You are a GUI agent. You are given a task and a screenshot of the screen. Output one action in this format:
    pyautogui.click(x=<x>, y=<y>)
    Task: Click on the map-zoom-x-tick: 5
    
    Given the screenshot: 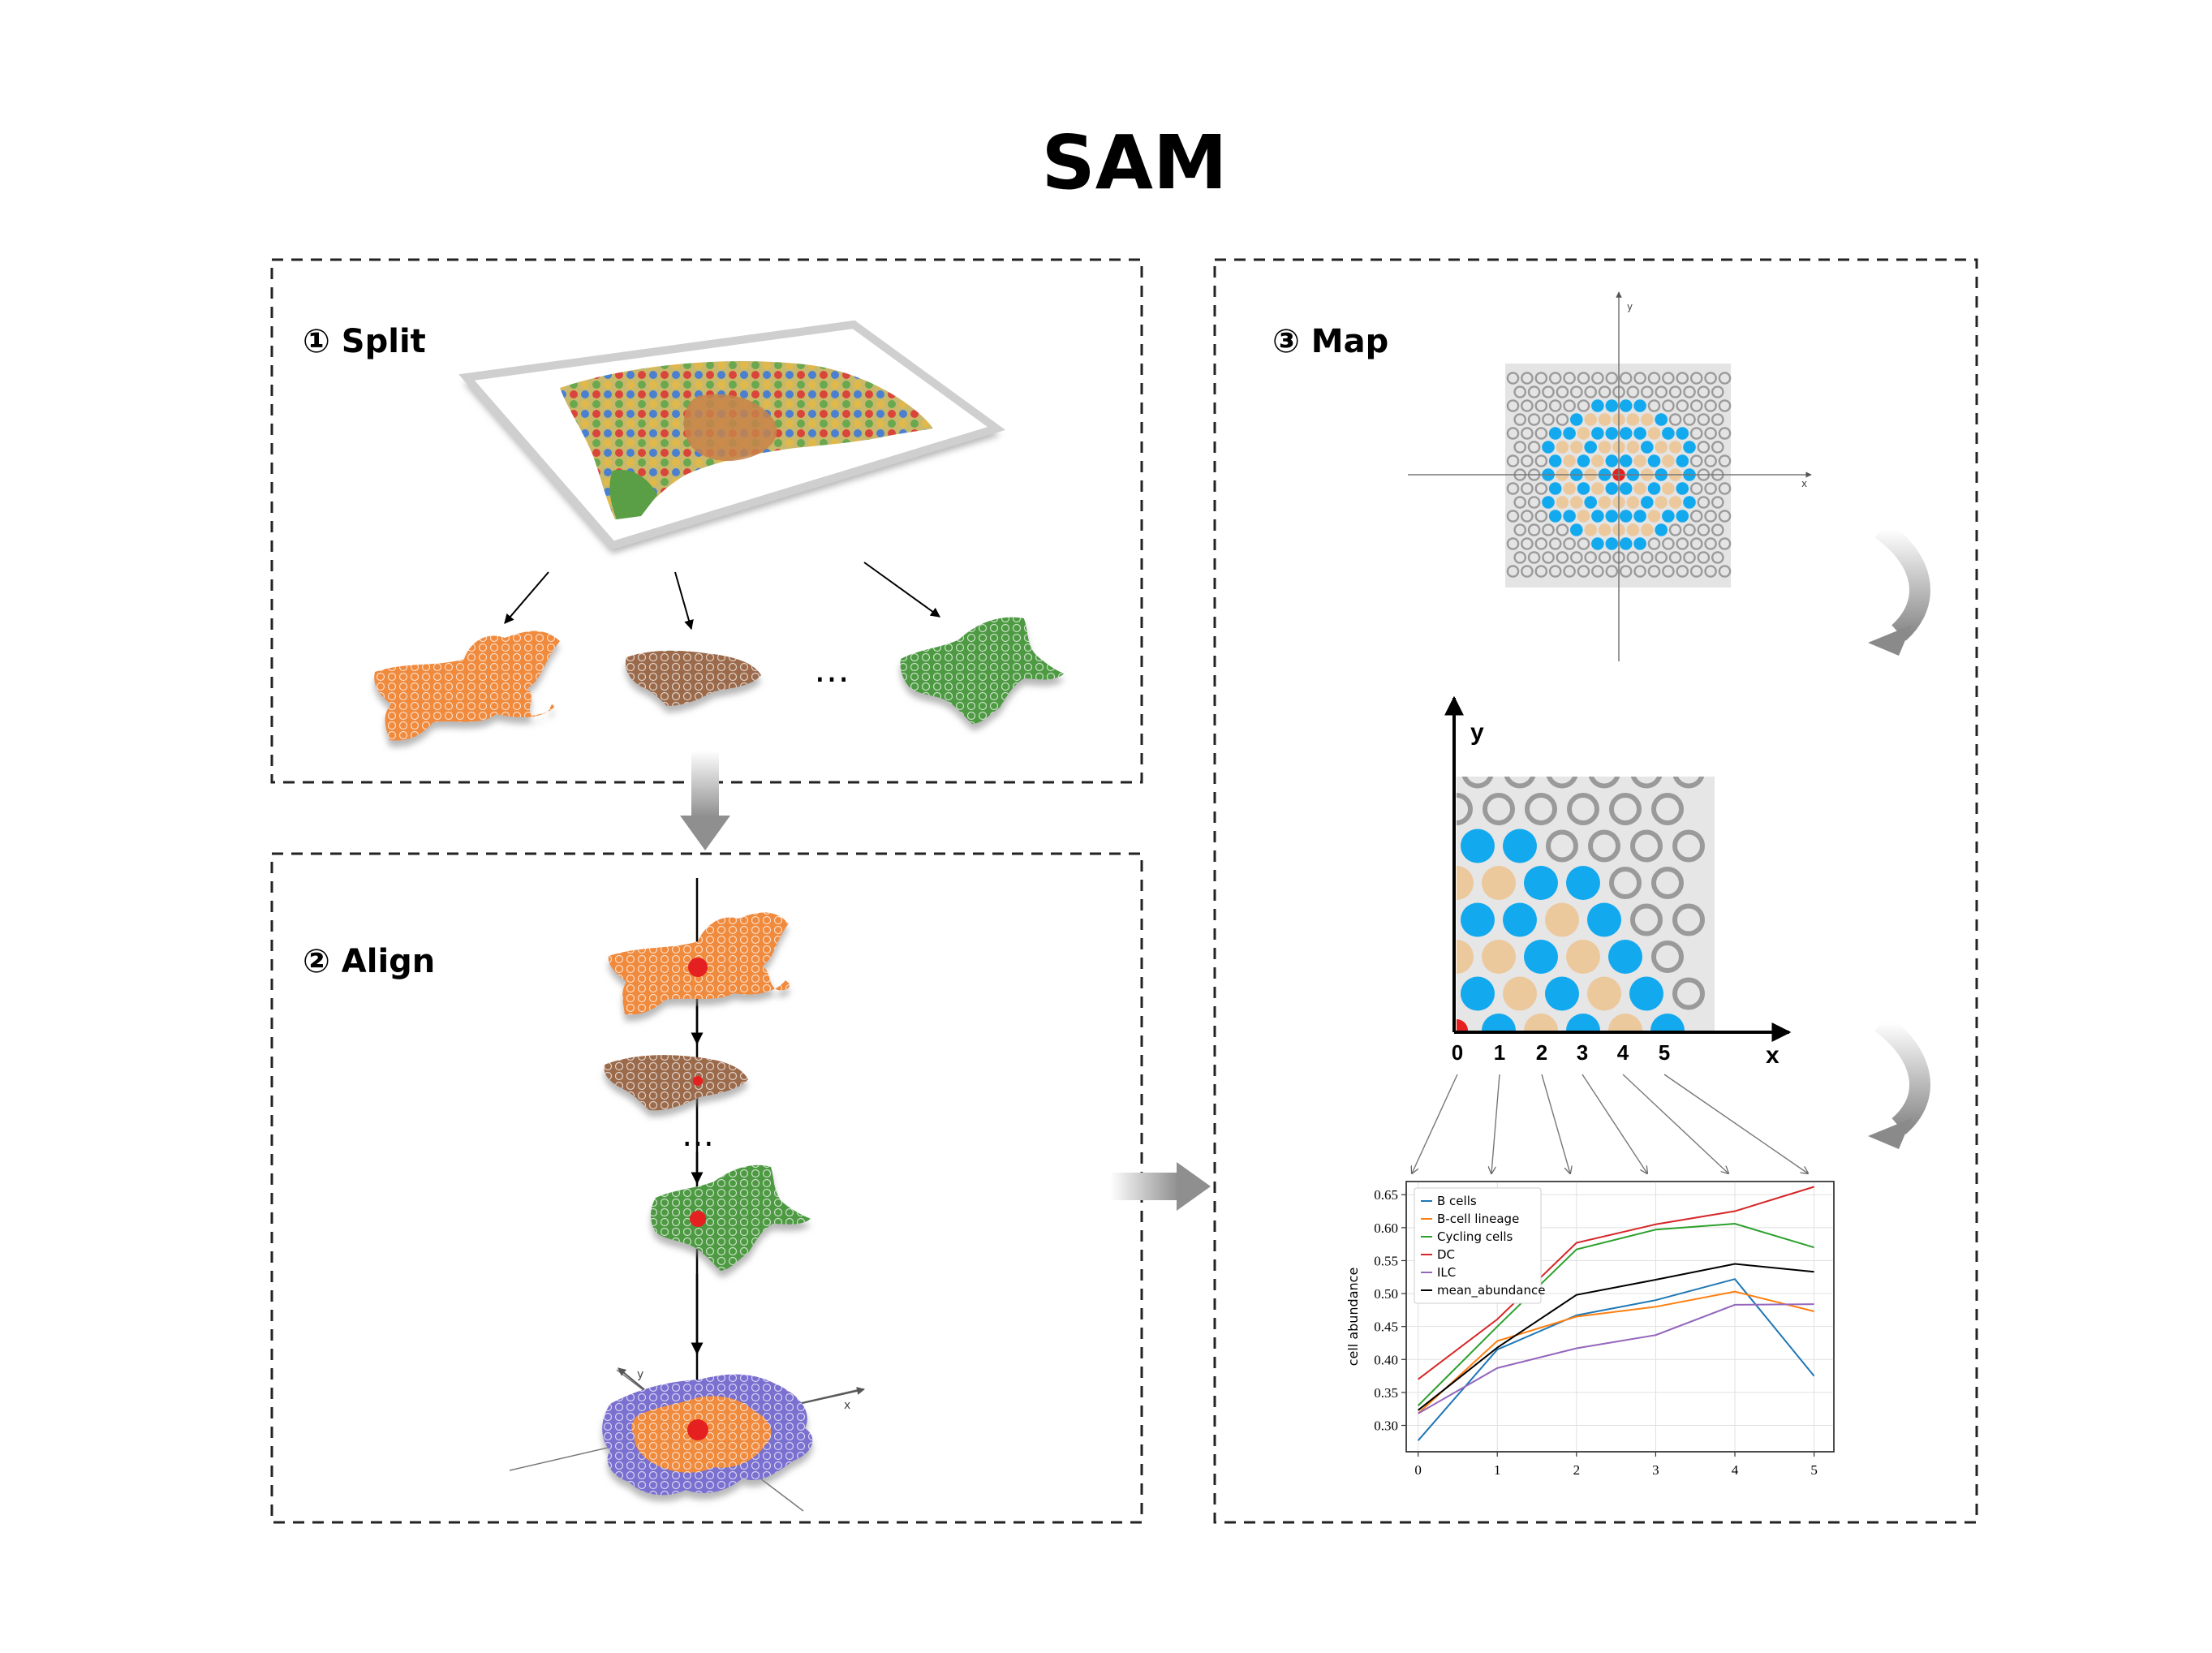 What is the action you would take?
    pyautogui.click(x=1664, y=1052)
    